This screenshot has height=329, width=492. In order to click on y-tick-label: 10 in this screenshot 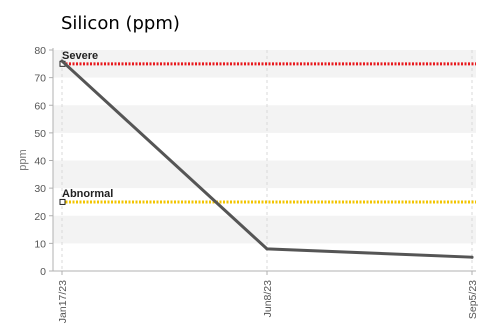, I will do `click(40, 244)`.